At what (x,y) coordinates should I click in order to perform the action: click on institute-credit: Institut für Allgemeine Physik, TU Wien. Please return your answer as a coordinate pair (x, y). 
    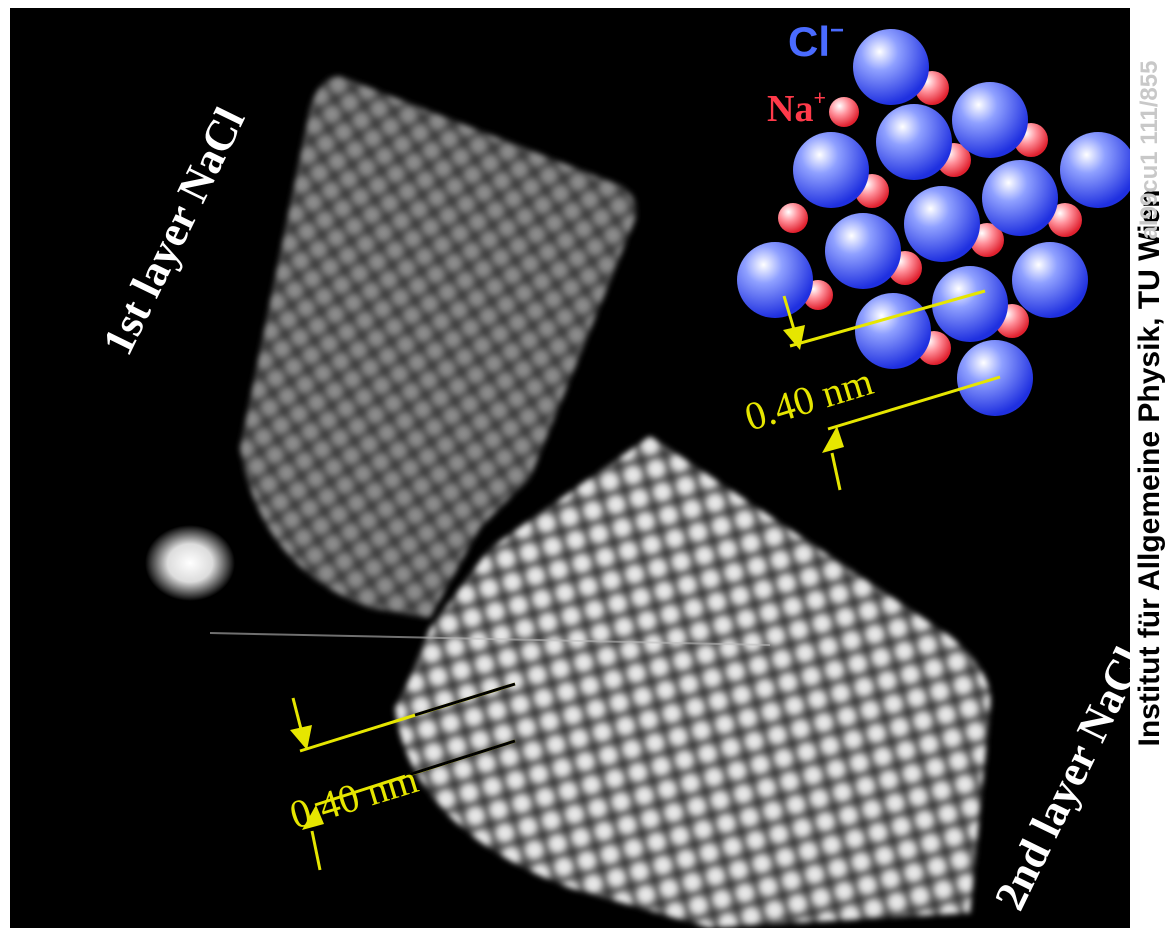
    Looking at the image, I should click on (1149, 468).